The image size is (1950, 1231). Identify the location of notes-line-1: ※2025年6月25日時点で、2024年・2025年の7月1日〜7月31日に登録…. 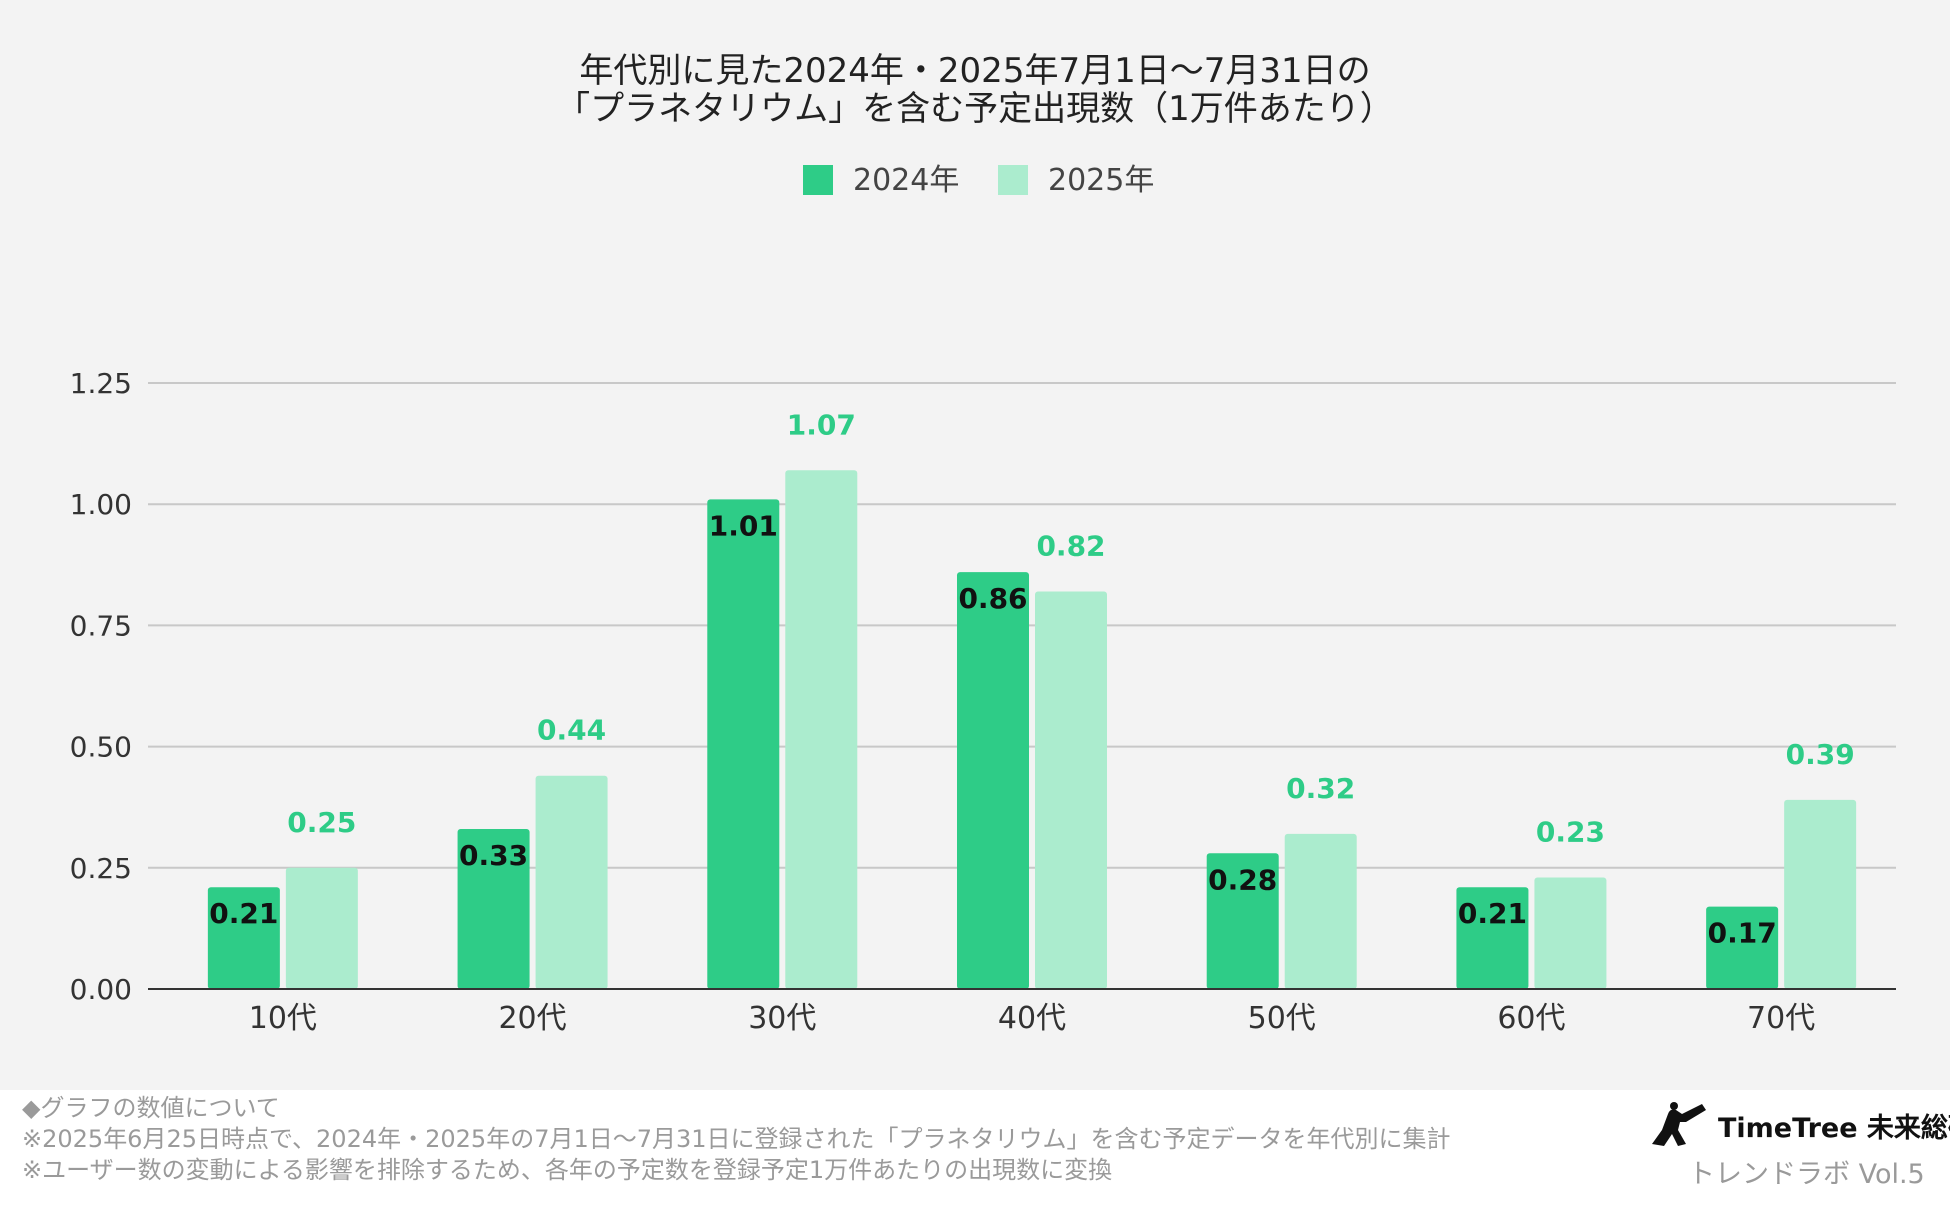
(736, 1139).